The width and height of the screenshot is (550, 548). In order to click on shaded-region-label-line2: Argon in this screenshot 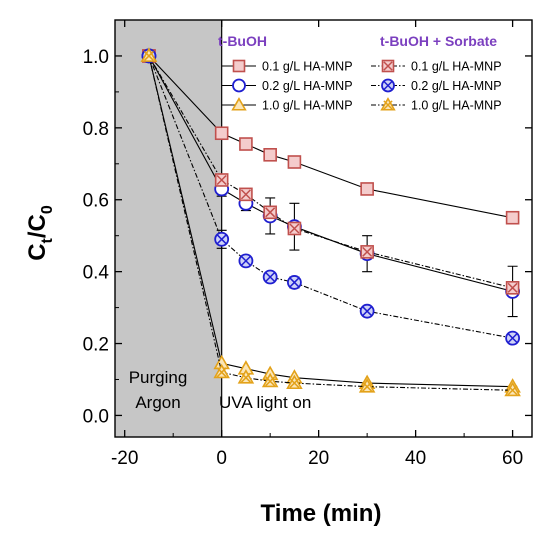, I will do `click(157, 402)`.